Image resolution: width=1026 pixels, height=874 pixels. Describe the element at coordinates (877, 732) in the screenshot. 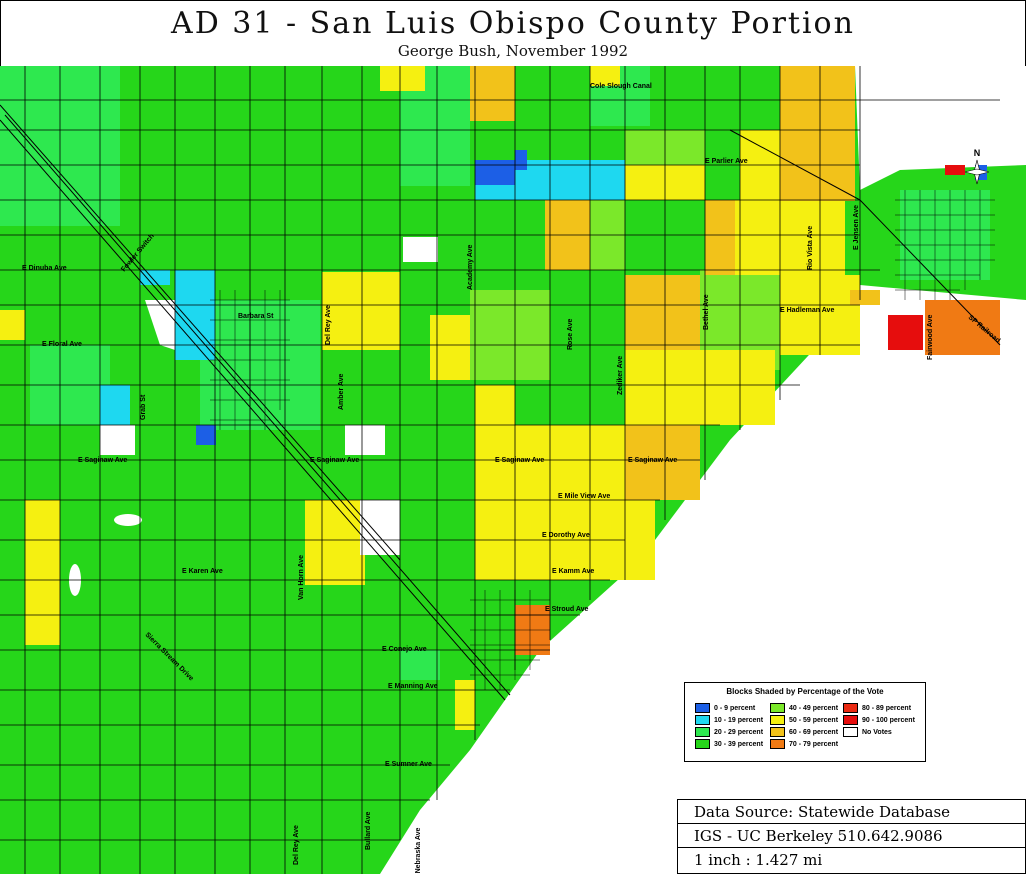

I see `legend-label: No Votes` at that location.